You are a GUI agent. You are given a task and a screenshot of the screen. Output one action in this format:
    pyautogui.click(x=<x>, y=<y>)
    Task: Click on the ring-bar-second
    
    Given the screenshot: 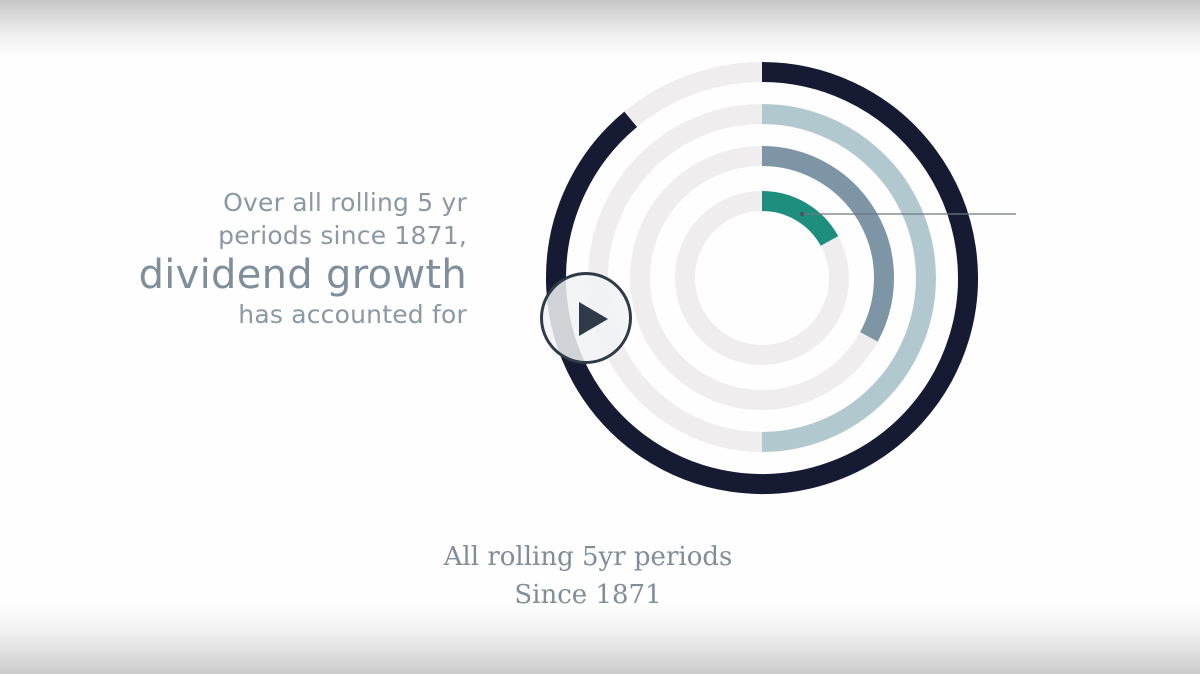 What is the action you would take?
    pyautogui.click(x=848, y=278)
    